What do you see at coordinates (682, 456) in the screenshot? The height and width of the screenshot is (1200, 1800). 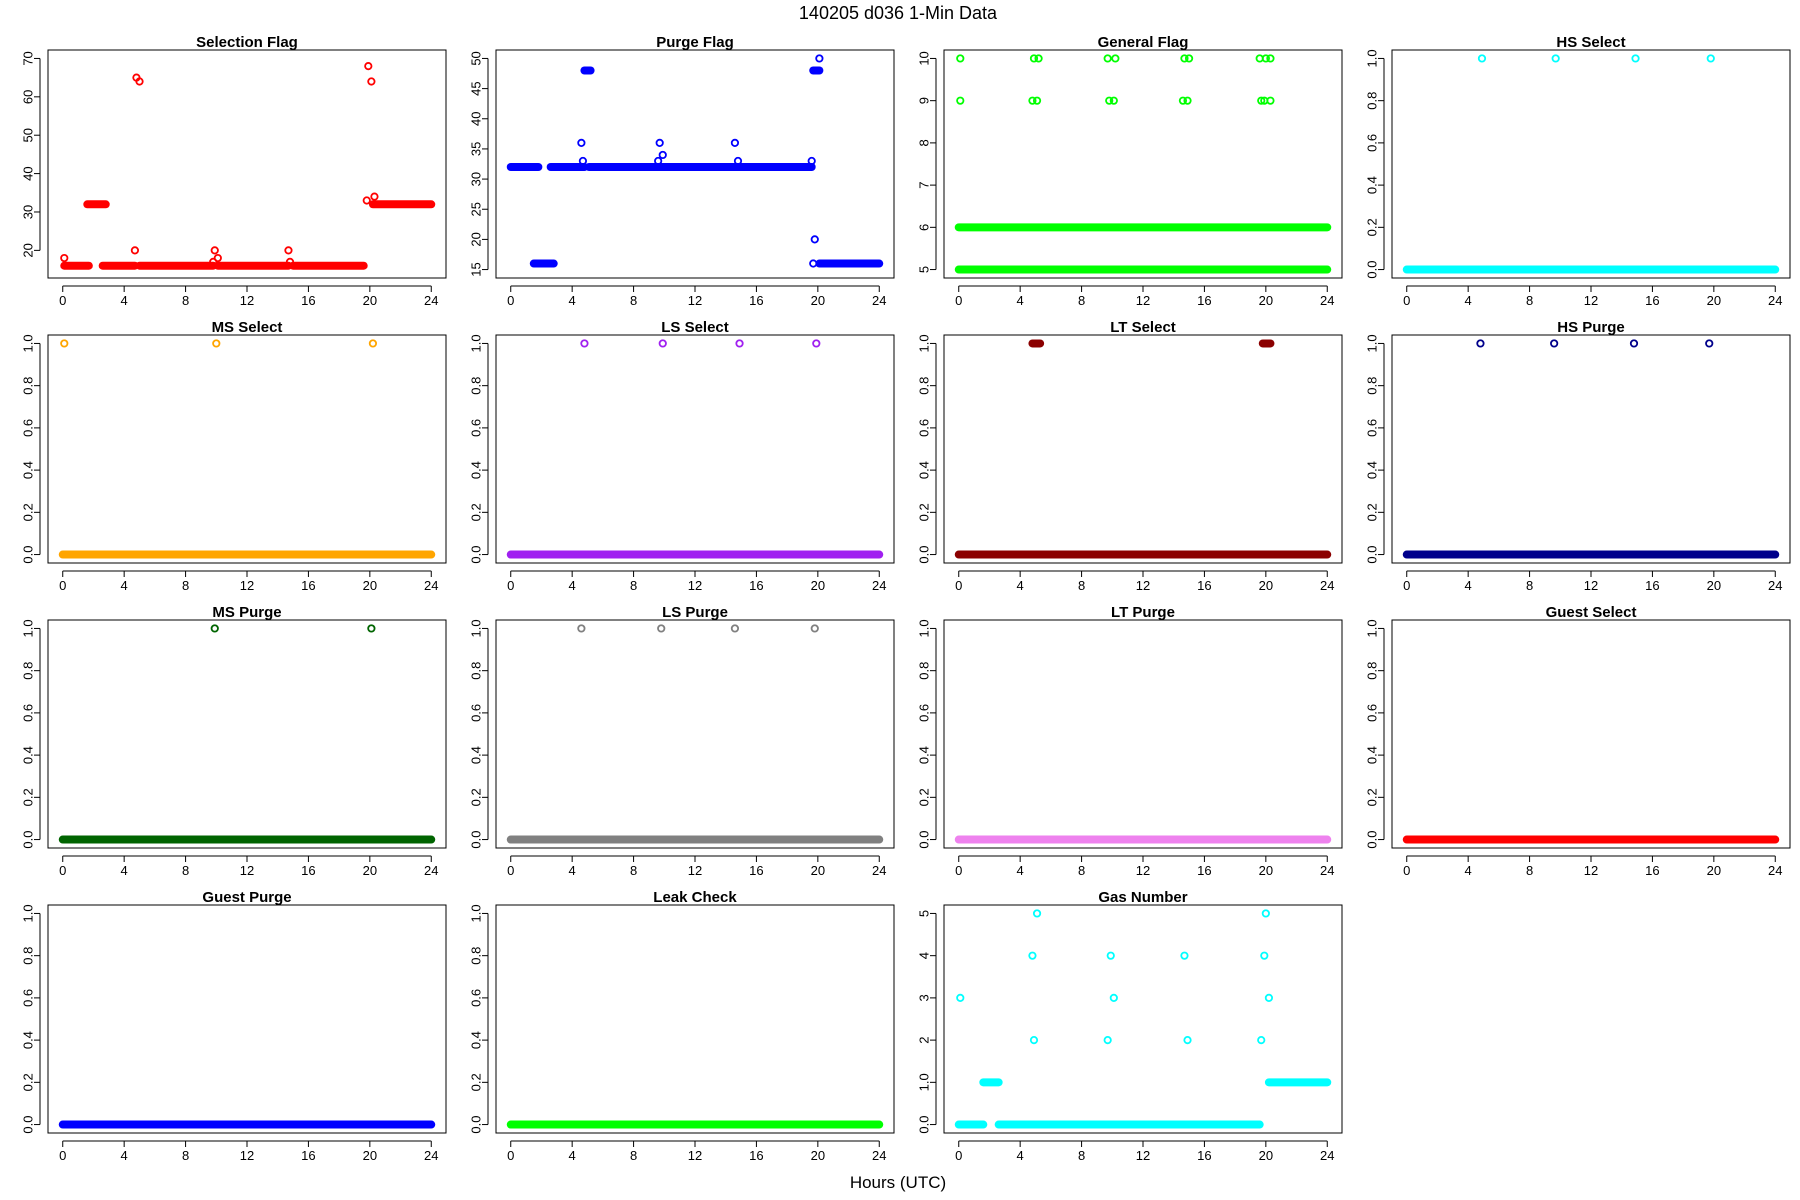 I see `panel-ls-select: LS Select 0 4 8 12 16 20 24 0.0 0.2 0.4 0.6 0.8 1.0` at bounding box center [682, 456].